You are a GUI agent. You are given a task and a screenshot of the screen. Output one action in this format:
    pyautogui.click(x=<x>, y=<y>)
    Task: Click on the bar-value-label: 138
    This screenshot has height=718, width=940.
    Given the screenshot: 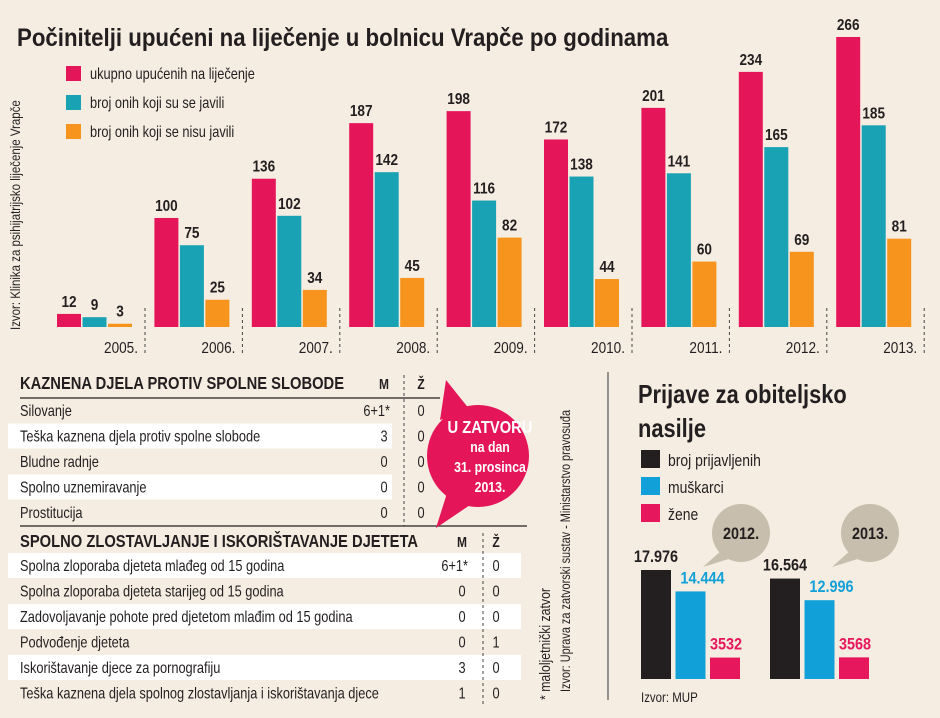 What is the action you would take?
    pyautogui.click(x=581, y=165)
    